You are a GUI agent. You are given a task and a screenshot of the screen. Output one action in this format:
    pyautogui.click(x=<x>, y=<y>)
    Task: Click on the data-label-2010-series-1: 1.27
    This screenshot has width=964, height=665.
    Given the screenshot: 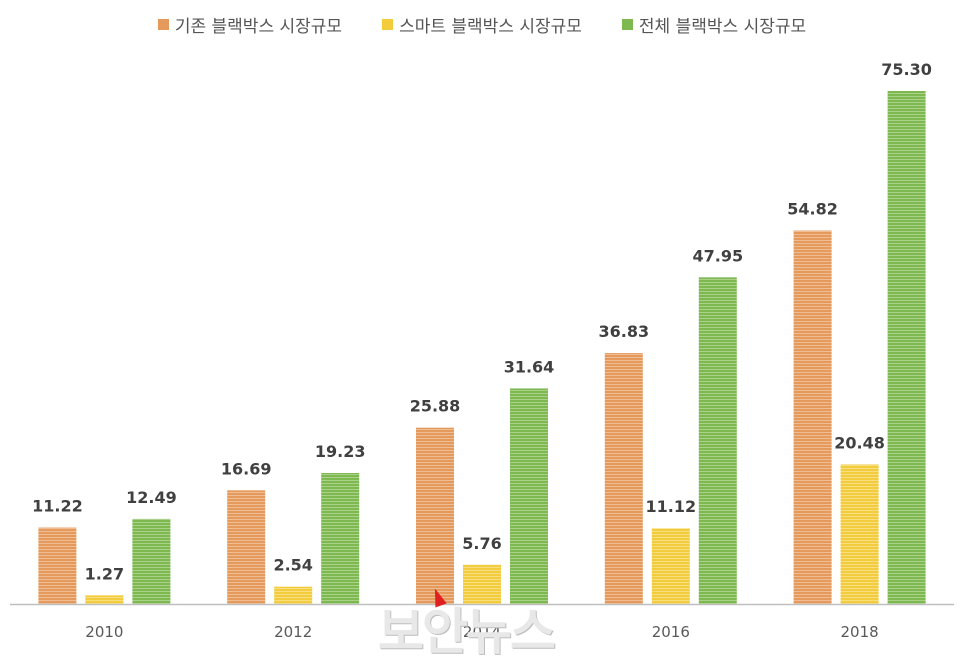 What is the action you would take?
    pyautogui.click(x=104, y=573)
    